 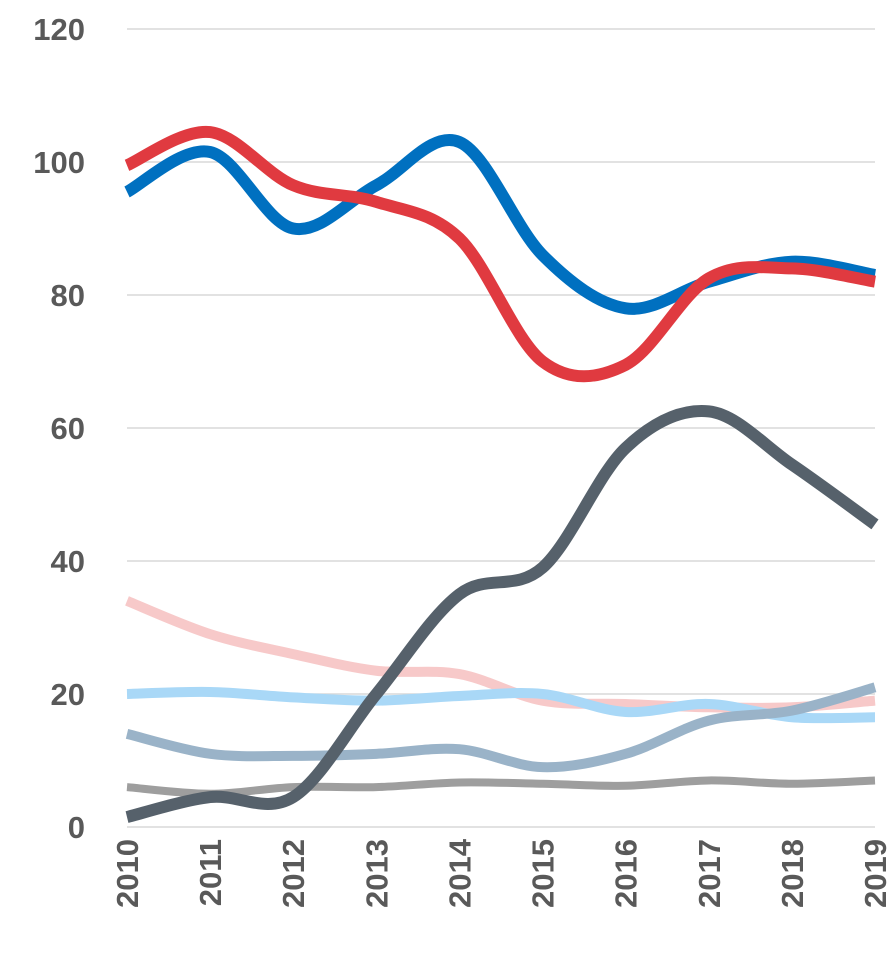 I want to click on x-tick-label: 2010, so click(x=127, y=873).